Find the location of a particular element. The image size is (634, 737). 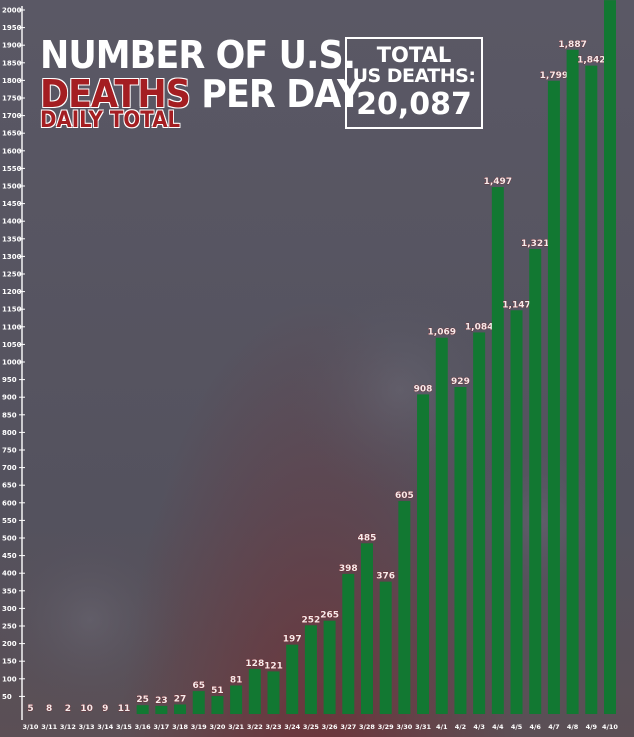

bar-value-label: 1,321 is located at coordinates (535, 244).